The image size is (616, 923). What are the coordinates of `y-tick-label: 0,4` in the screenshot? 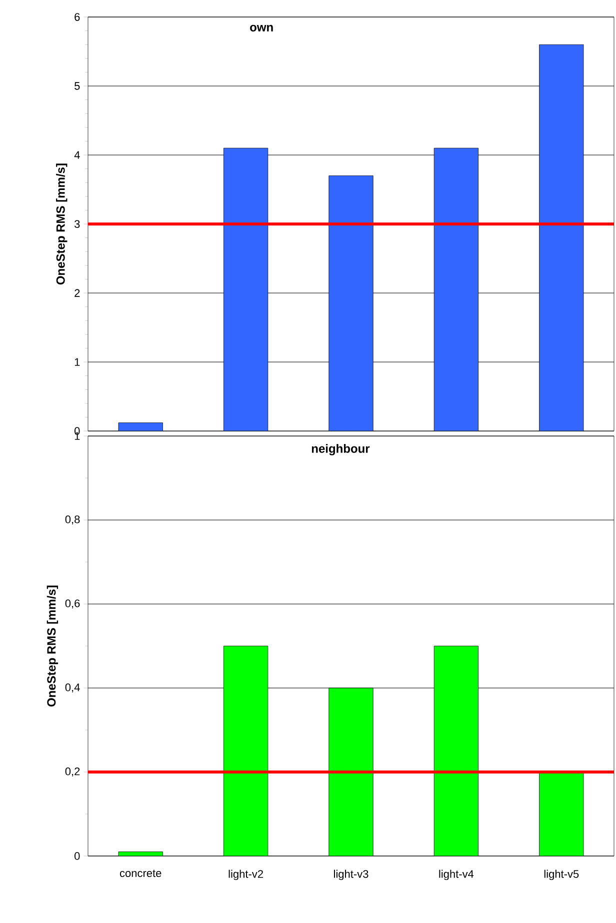 It's located at (72, 688).